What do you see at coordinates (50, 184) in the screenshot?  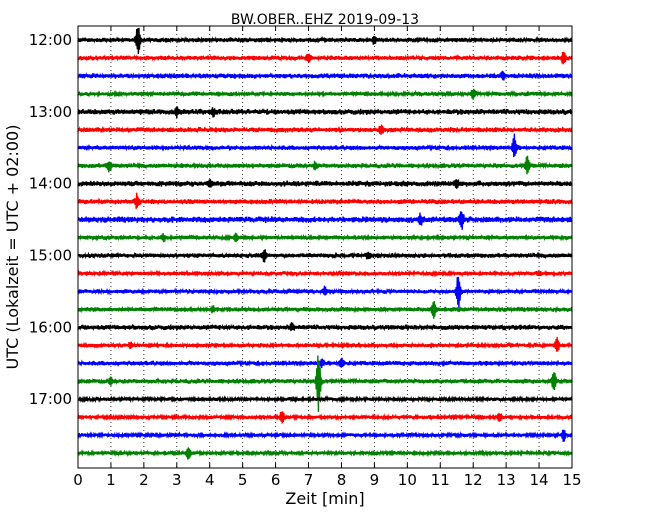 I see `y-tick-label: 14:00` at bounding box center [50, 184].